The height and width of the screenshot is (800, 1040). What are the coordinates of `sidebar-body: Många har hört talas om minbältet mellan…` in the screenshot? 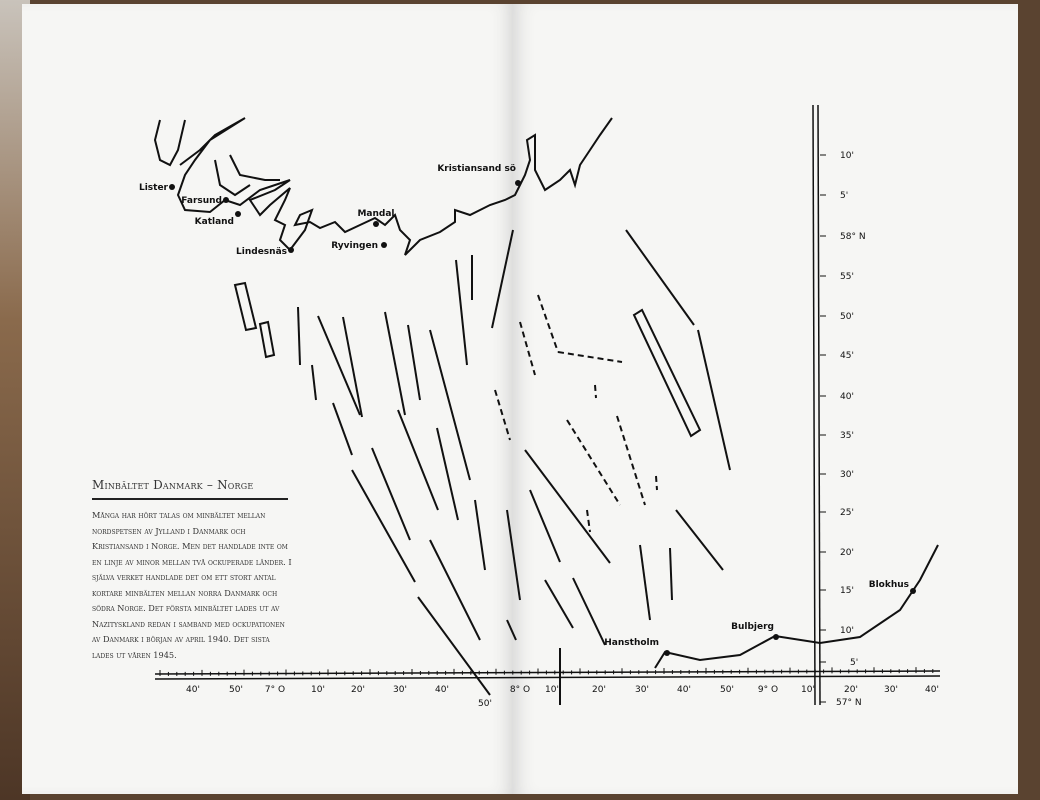 It's located at (192, 585).